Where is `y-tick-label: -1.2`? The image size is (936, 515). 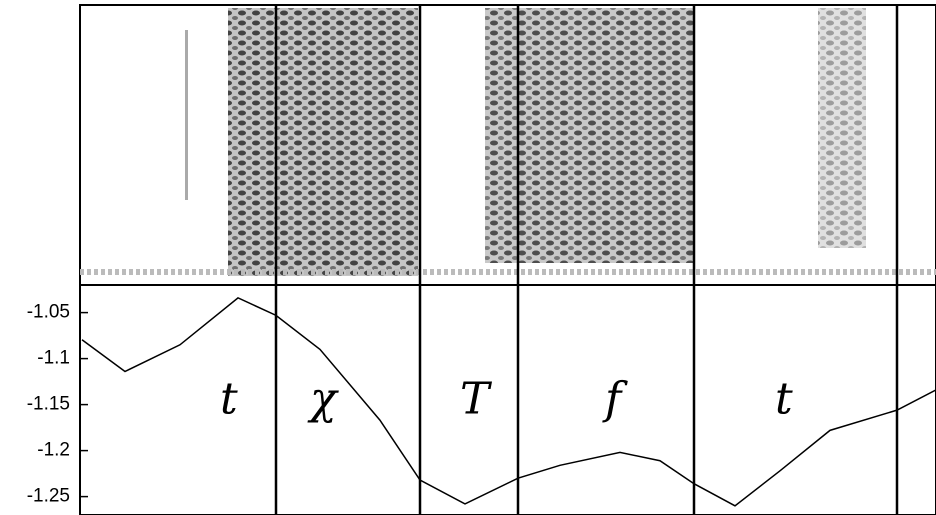
y-tick-label: -1.2 is located at coordinates (53, 450).